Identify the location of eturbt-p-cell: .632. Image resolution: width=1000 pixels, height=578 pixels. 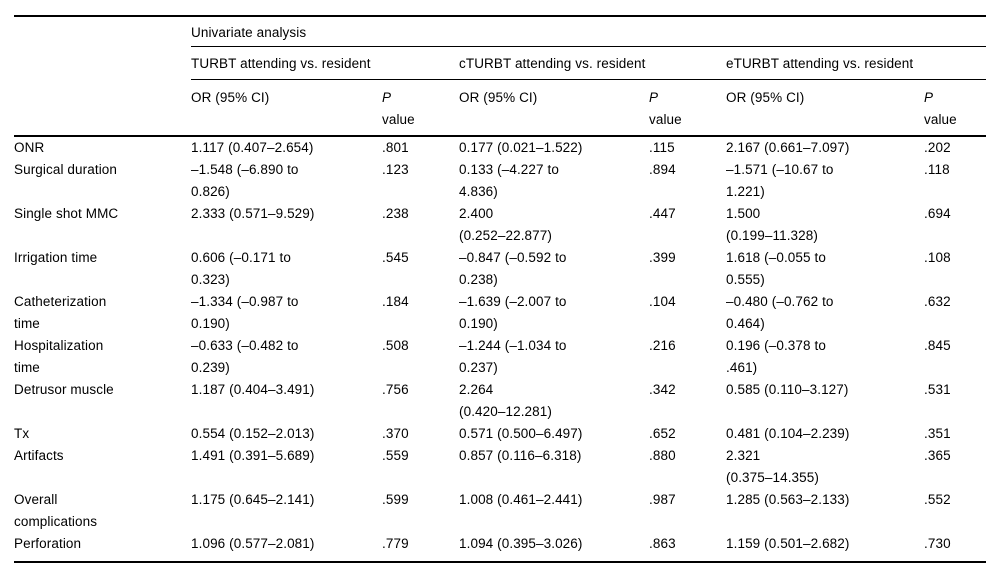
(937, 301).